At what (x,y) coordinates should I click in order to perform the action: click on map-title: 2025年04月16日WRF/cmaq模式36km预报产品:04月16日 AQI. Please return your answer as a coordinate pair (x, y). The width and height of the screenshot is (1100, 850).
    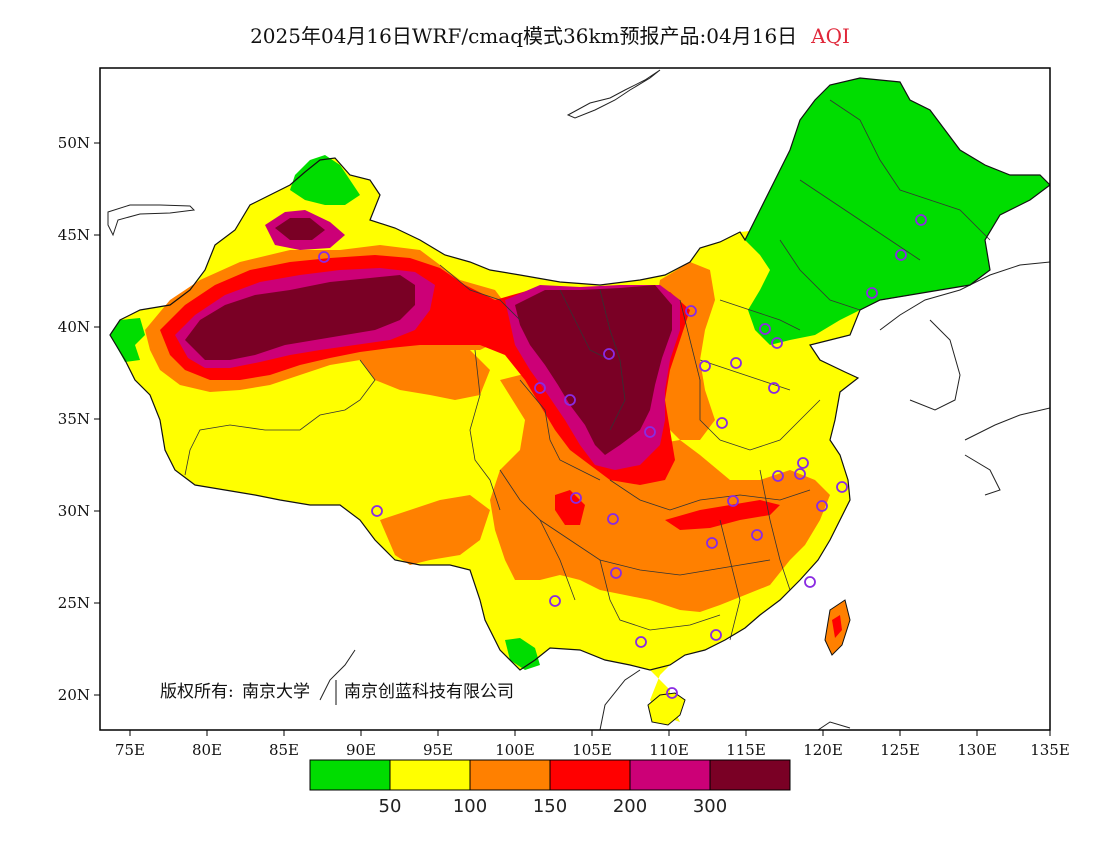
    Looking at the image, I should click on (550, 34).